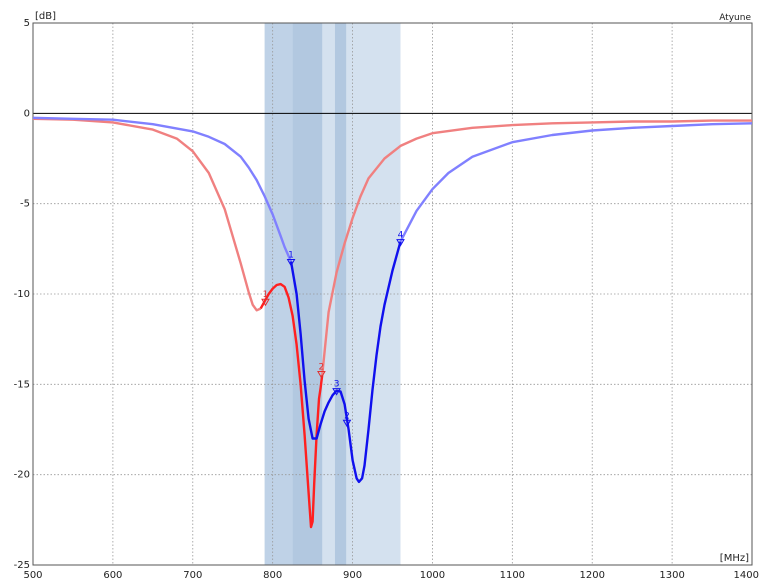 The image size is (761, 581). Describe the element at coordinates (734, 558) in the screenshot. I see `x-axis-unit: [MHz]` at that location.